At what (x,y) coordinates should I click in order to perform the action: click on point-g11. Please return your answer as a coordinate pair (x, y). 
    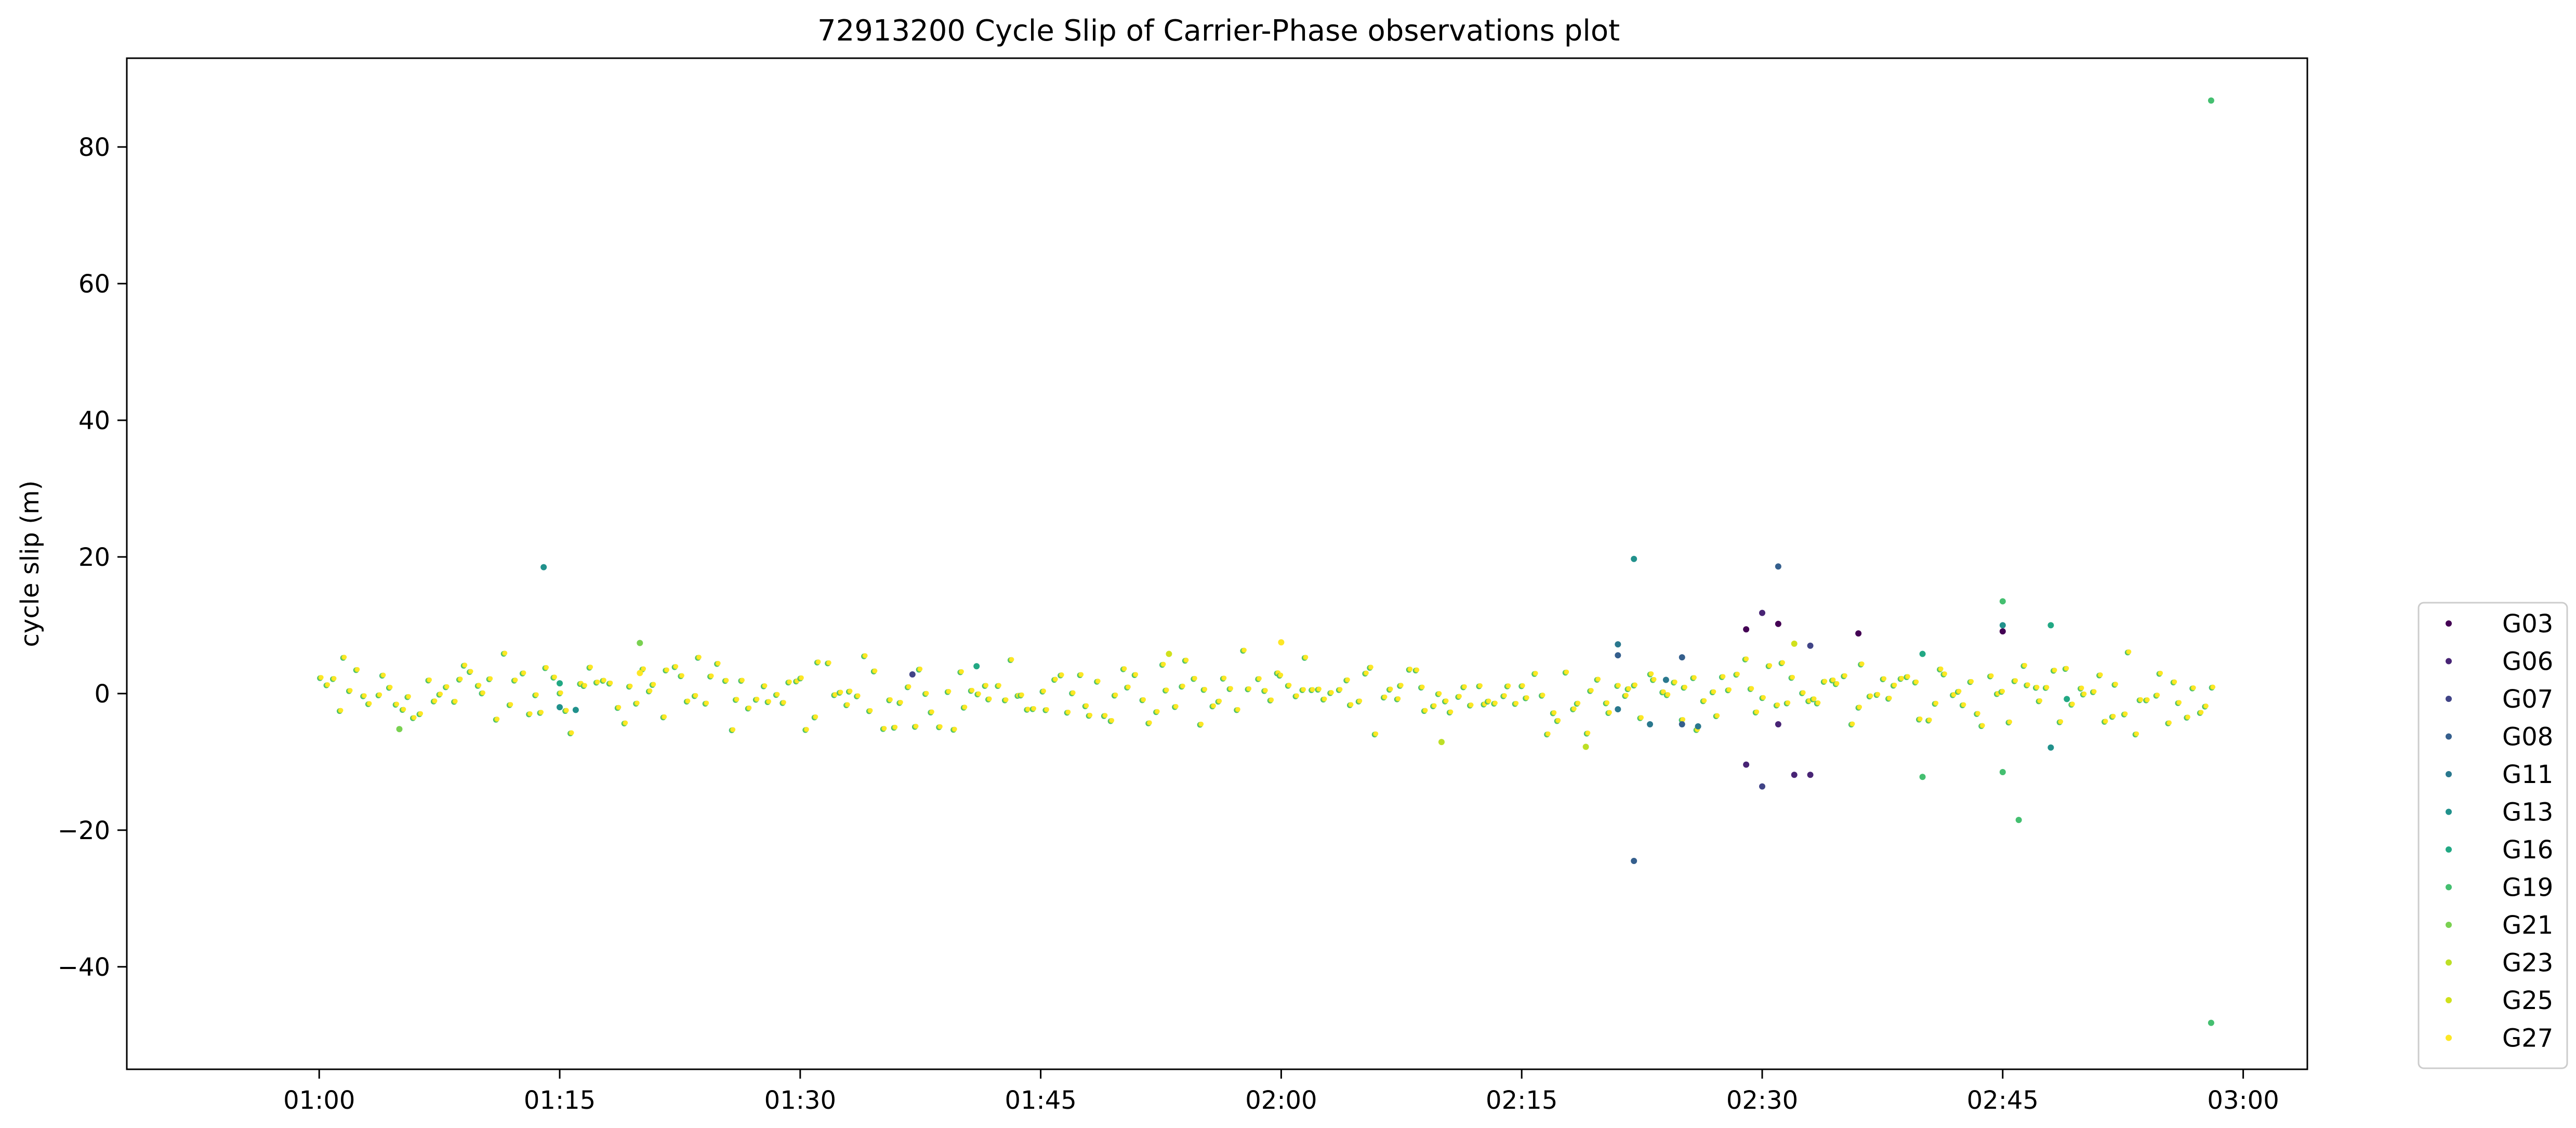
    Looking at the image, I should click on (1650, 724).